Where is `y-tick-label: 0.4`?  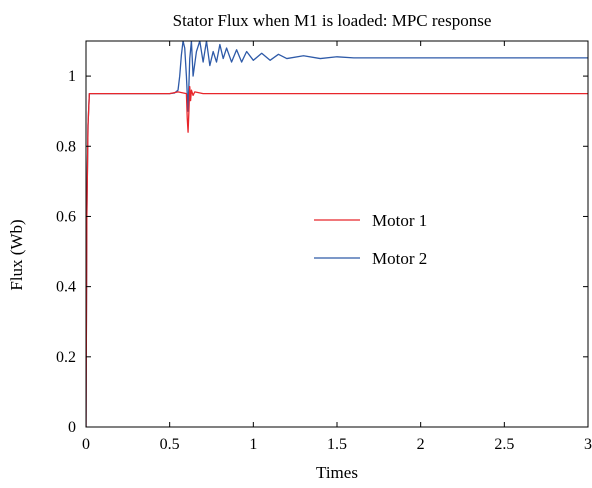
y-tick-label: 0.4 is located at coordinates (66, 287).